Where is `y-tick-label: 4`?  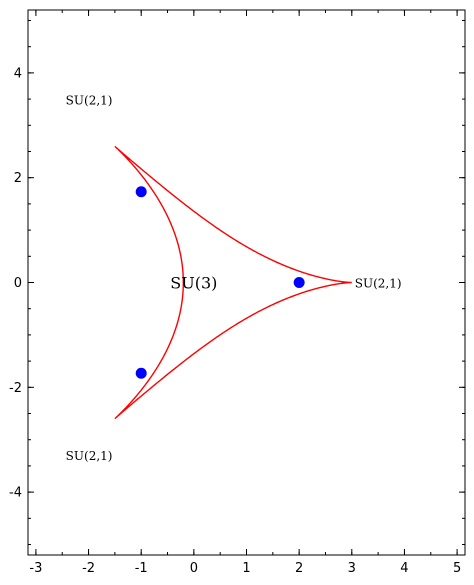 y-tick-label: 4 is located at coordinates (18, 73).